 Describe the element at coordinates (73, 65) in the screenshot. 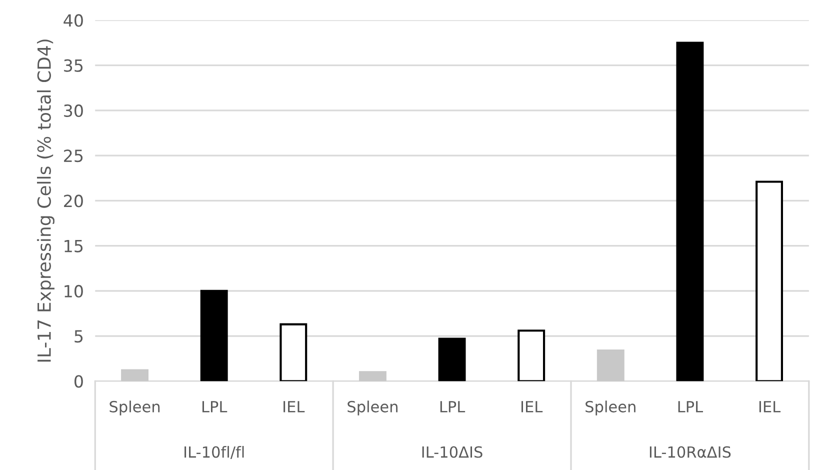

I see `y-tick-label: 35` at that location.